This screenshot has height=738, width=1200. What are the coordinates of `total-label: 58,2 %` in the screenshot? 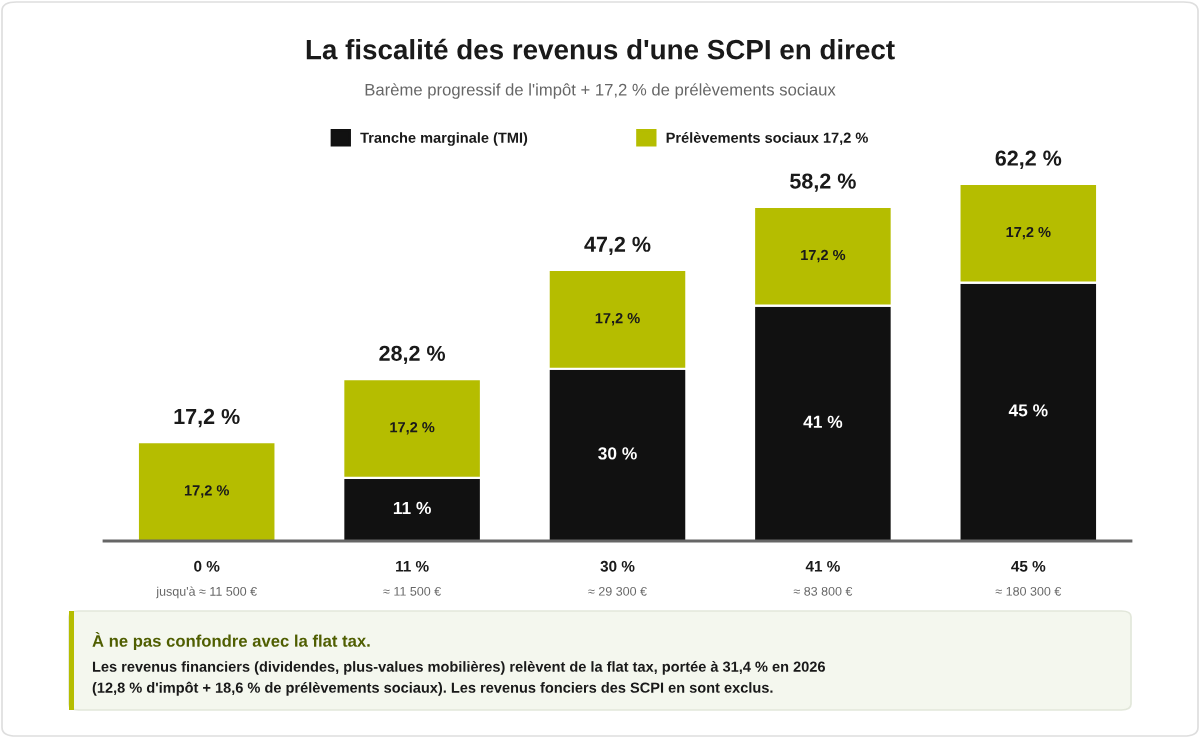 It's located at (823, 182).